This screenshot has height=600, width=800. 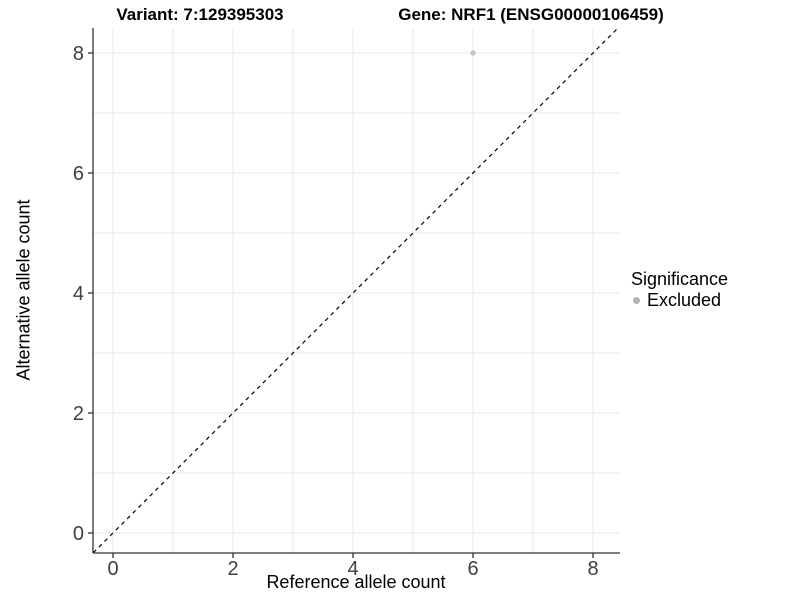 I want to click on x-tick-label: 4, so click(x=352, y=569).